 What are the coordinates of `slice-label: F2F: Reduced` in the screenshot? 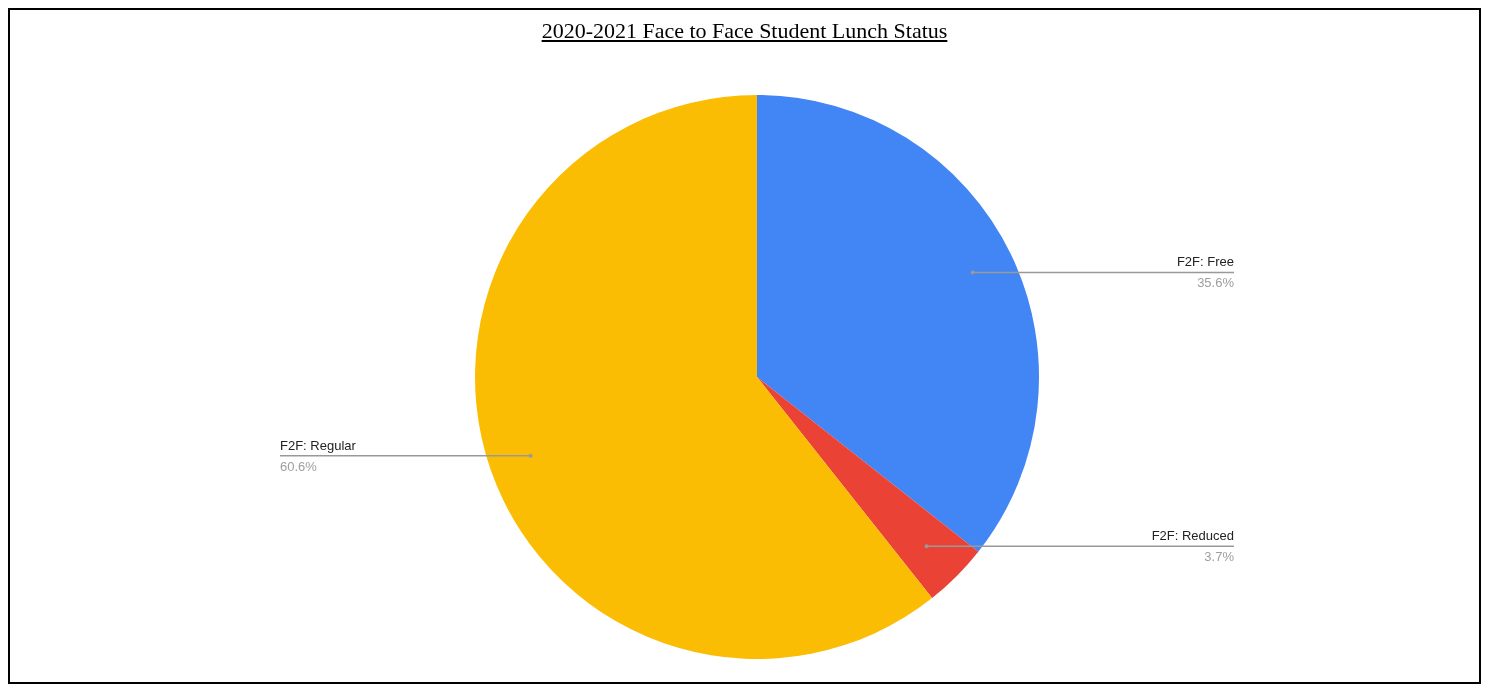 It's located at (1192, 536).